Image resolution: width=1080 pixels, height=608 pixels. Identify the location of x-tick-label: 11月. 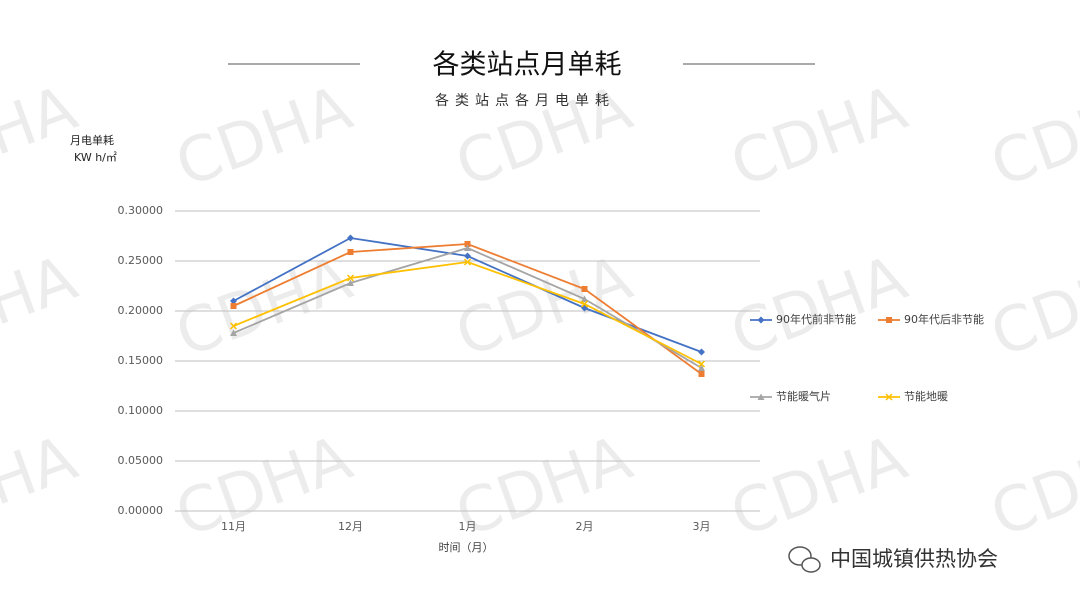
(233, 526).